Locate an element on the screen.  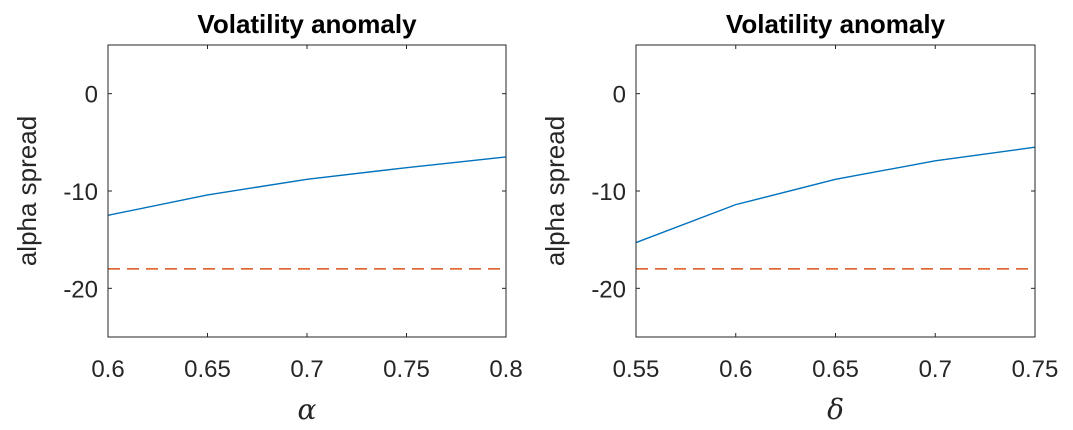
x-axis-label: δ is located at coordinates (835, 409).